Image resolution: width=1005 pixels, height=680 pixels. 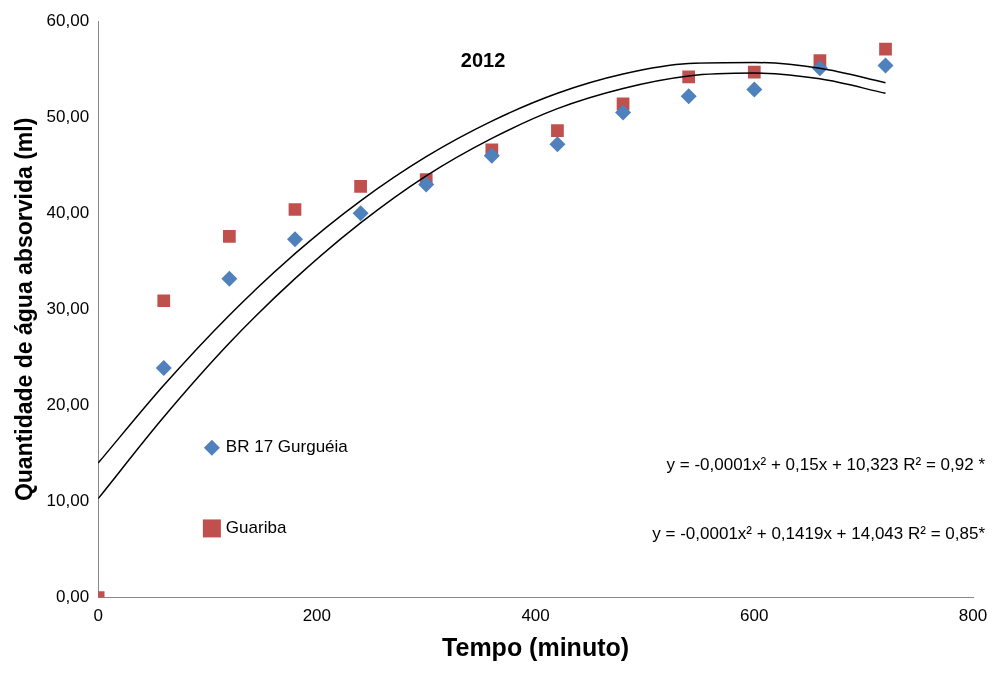 What do you see at coordinates (536, 646) in the screenshot?
I see `x-axis-title: Tempo (minuto)` at bounding box center [536, 646].